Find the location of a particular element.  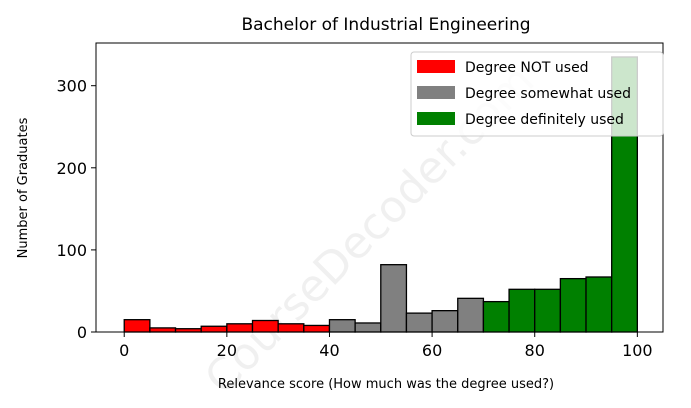

x-tick-label: 60 is located at coordinates (432, 350).